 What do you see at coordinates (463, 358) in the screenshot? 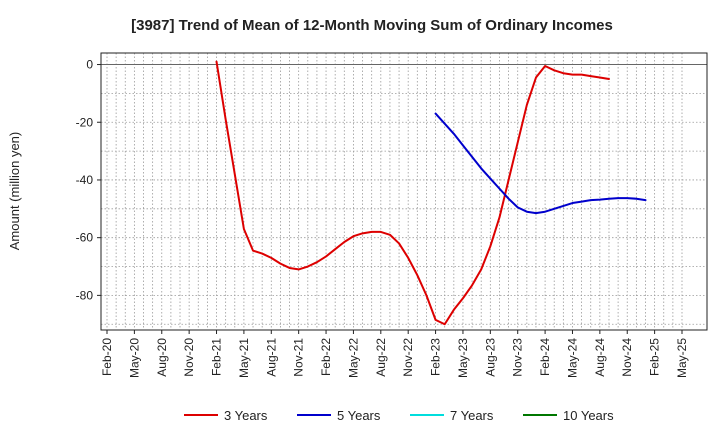
I see `x-tick-label: May-23` at bounding box center [463, 358].